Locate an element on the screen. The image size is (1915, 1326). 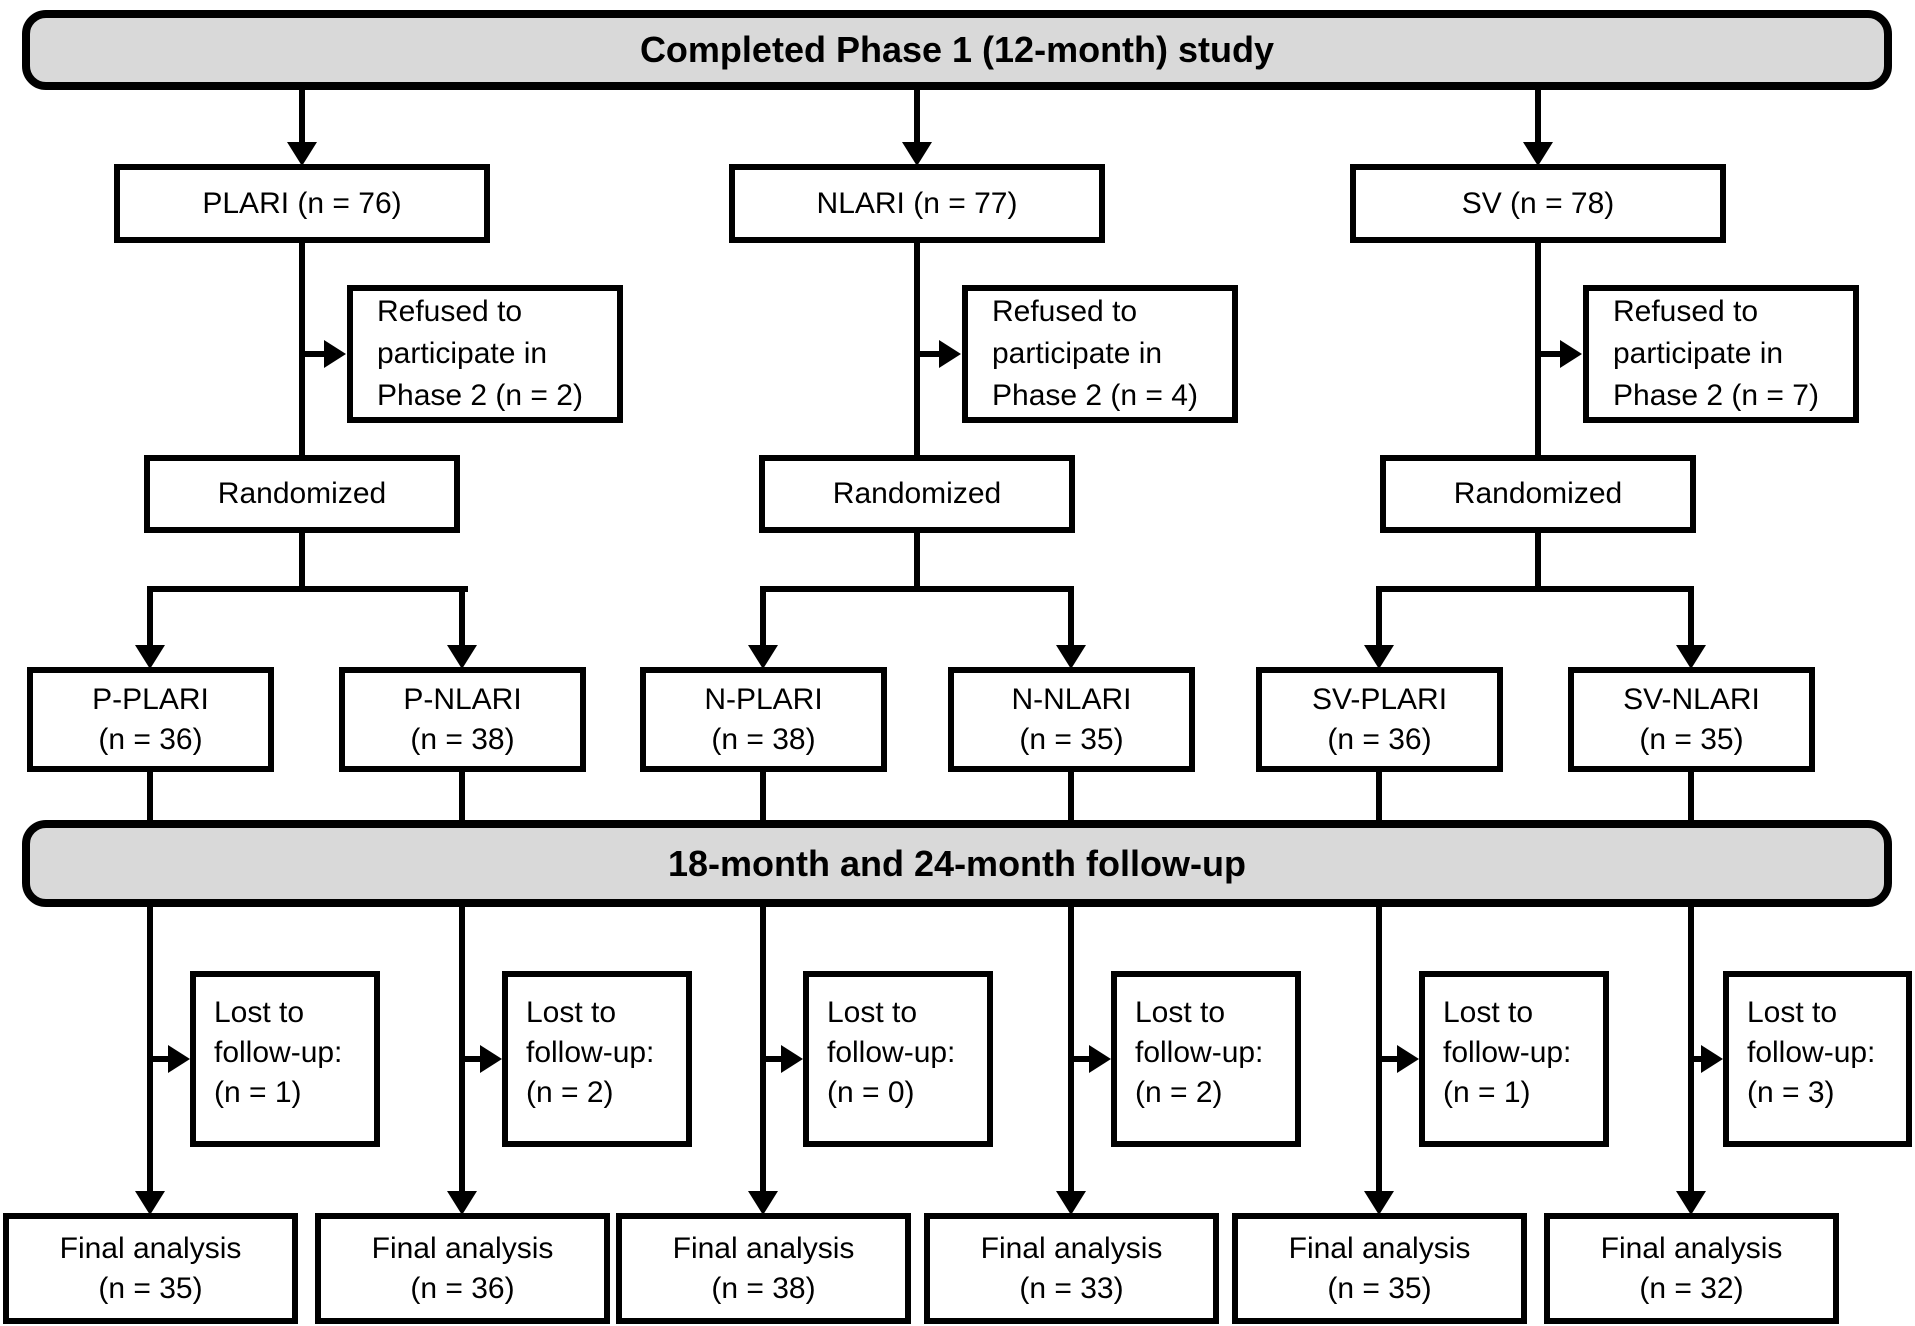
arm-name: N-PLARI is located at coordinates (763, 699).